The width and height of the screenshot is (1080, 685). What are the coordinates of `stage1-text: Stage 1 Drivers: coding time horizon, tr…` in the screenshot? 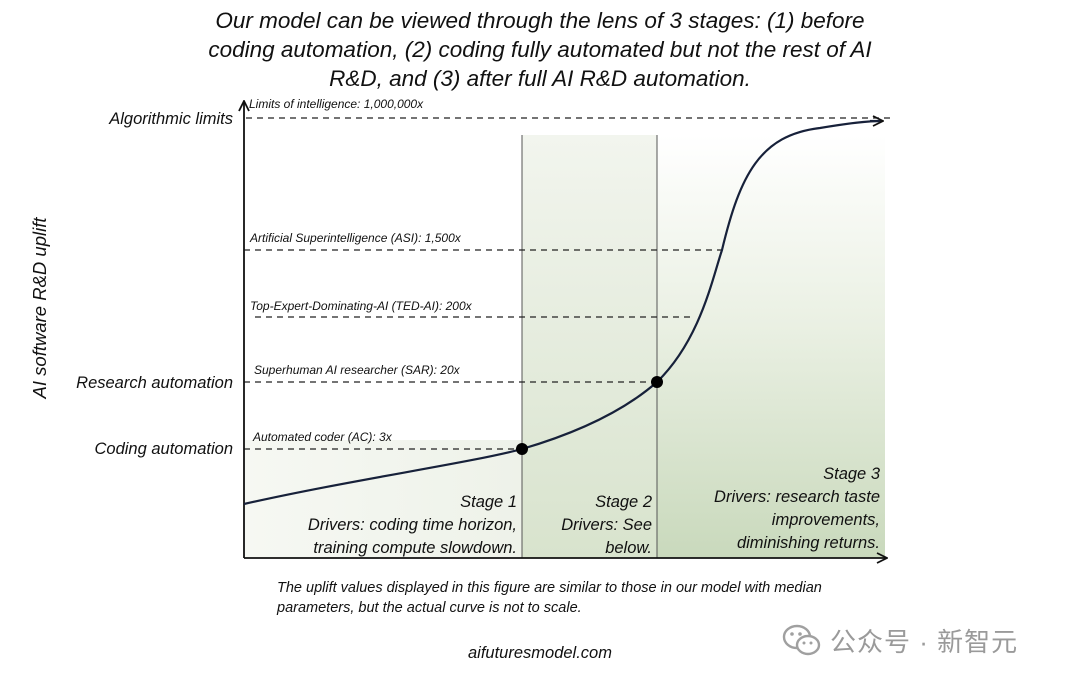 It's located at (412, 525).